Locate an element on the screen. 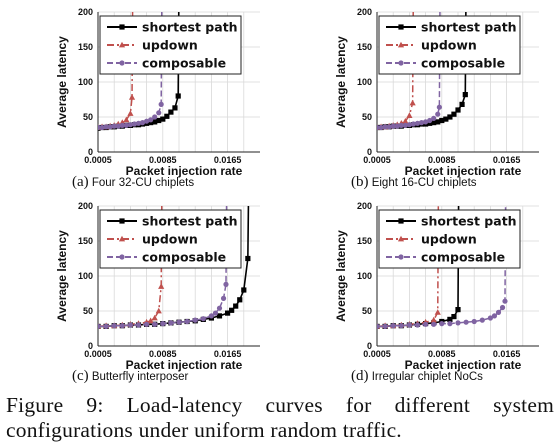  x-axis-title: Packet injection rate is located at coordinates (463, 365).